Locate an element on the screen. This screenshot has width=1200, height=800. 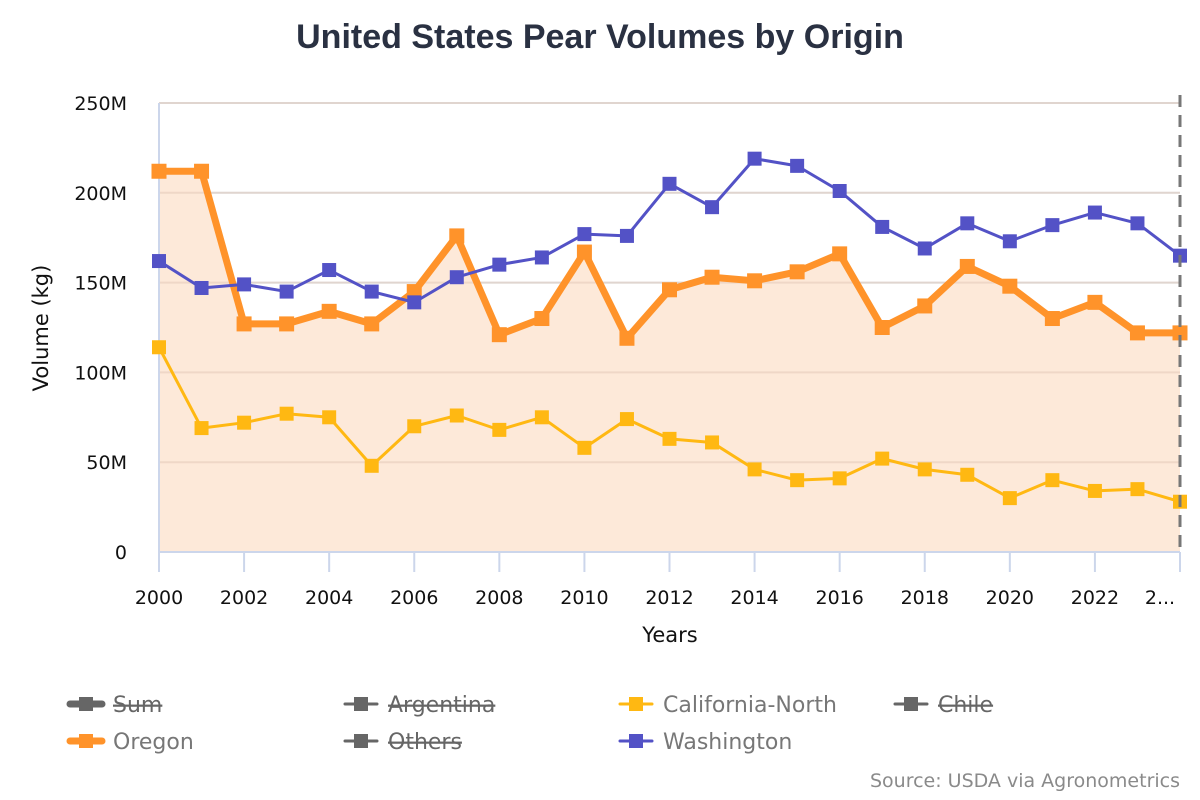
x-axis-label: Years is located at coordinates (669, 635).